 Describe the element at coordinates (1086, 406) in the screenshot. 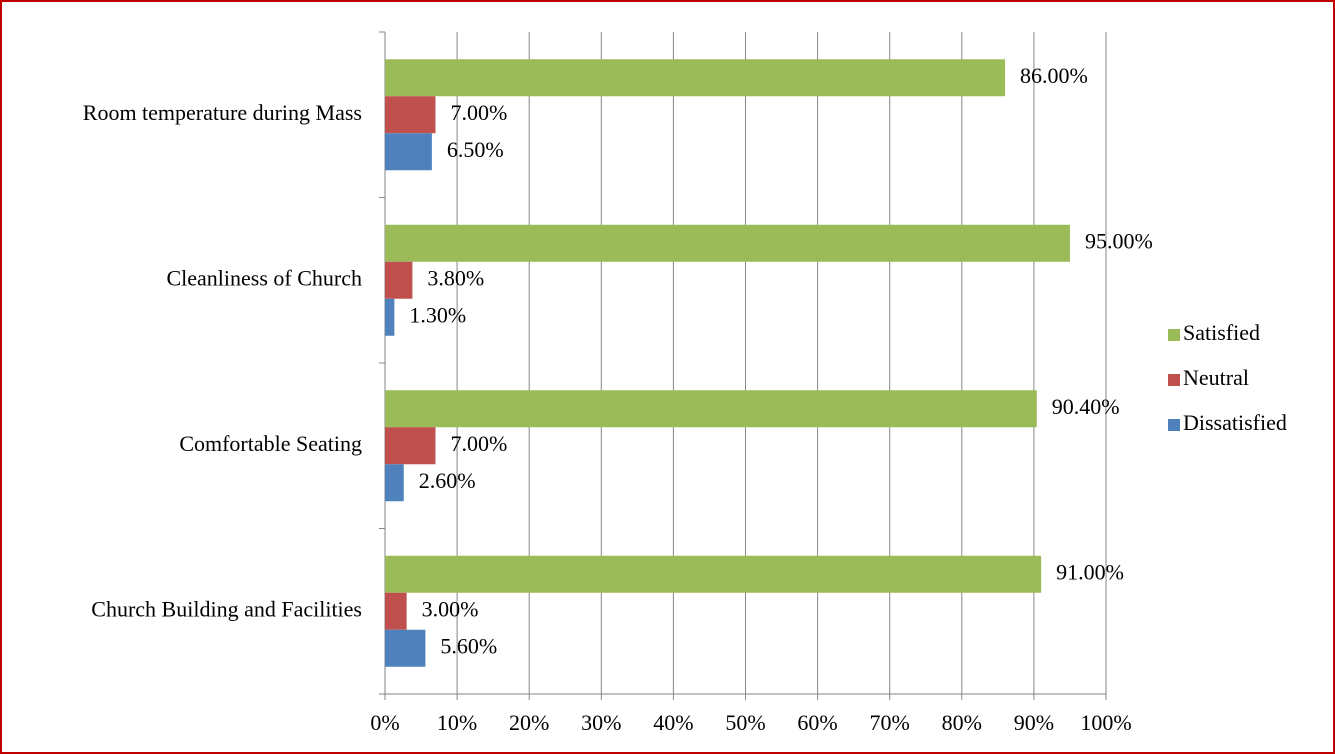

I see `data-label: 90.40%` at that location.